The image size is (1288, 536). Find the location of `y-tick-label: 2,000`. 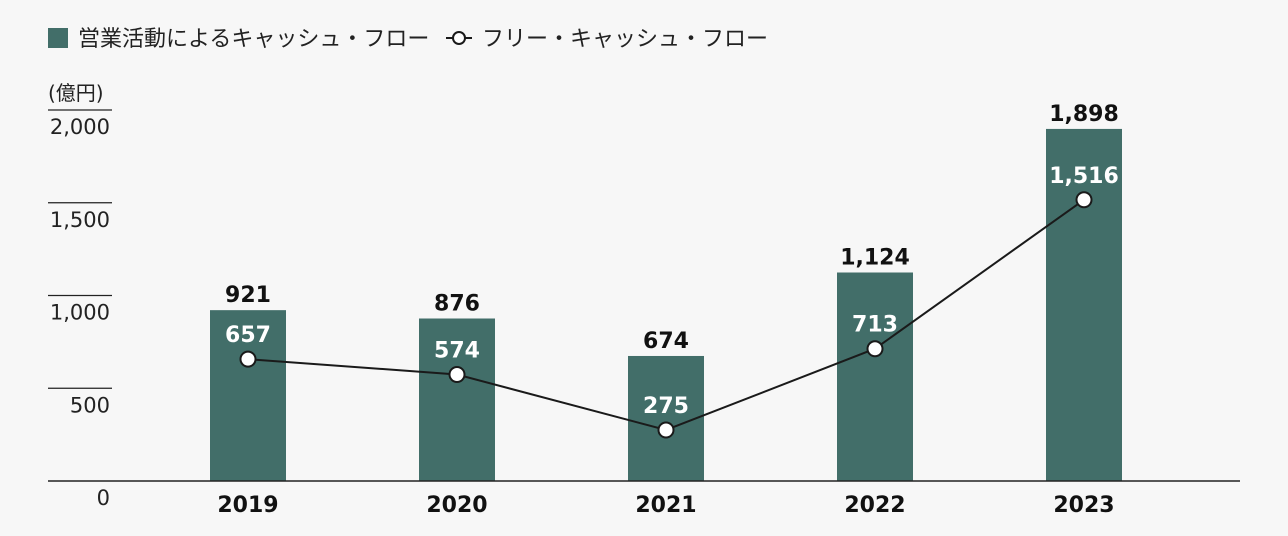

y-tick-label: 2,000 is located at coordinates (80, 127).